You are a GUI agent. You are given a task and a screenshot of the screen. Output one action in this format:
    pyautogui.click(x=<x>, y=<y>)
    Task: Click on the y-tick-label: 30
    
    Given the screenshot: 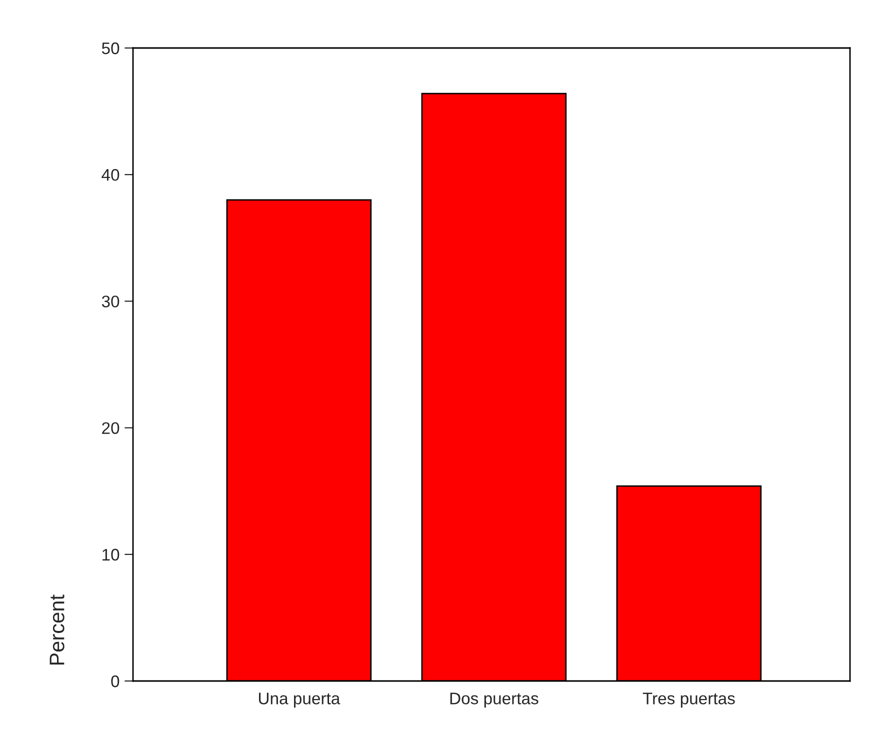 What is the action you would take?
    pyautogui.click(x=111, y=302)
    